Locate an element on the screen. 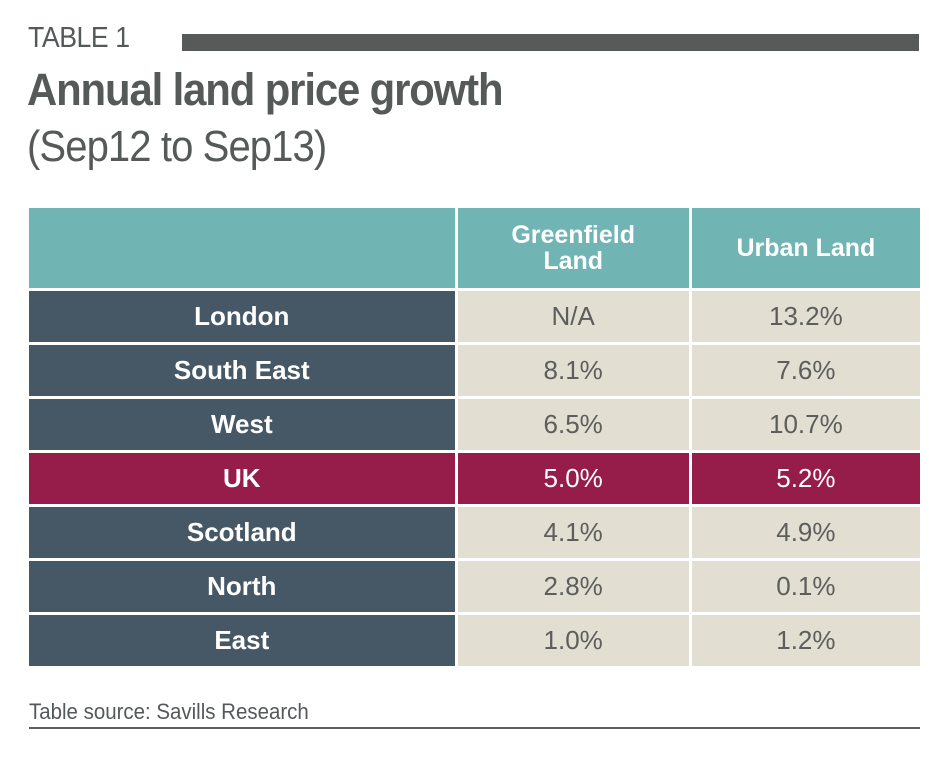  kicker-divider-bar is located at coordinates (550, 42).